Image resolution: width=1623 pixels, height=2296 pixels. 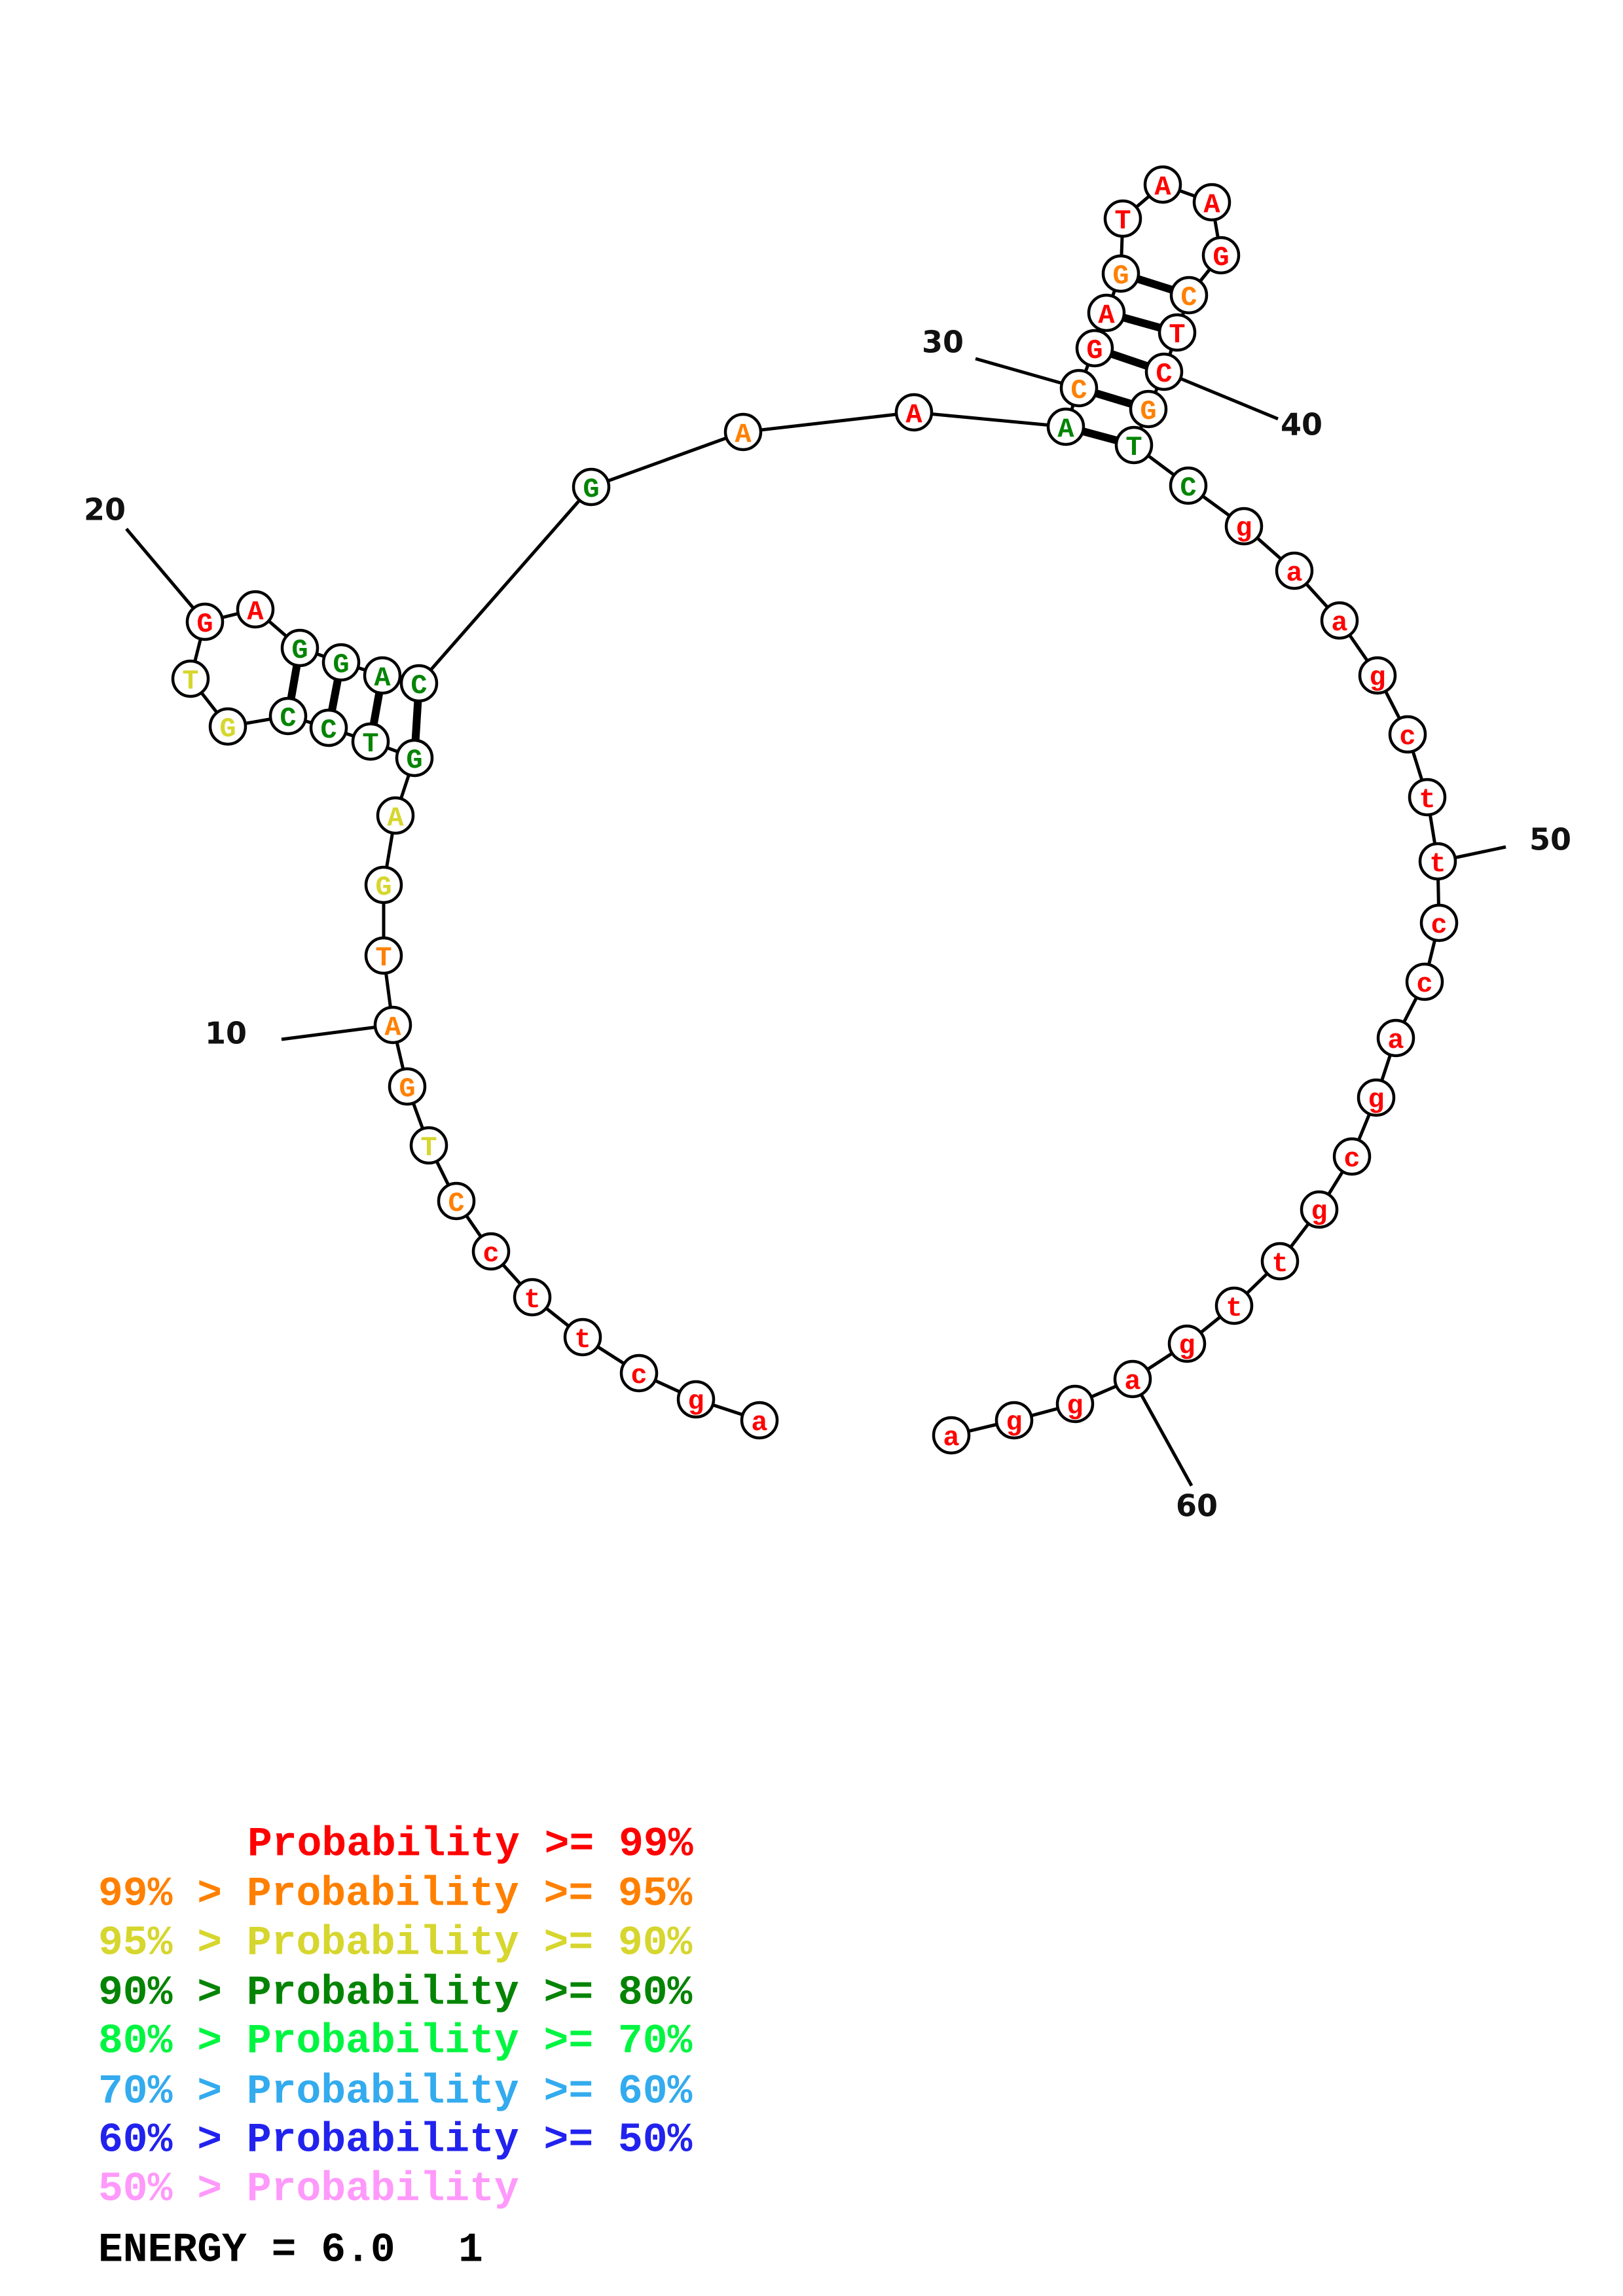 I want to click on legend-row: 70% > Probability >= 60%, so click(x=395, y=2092).